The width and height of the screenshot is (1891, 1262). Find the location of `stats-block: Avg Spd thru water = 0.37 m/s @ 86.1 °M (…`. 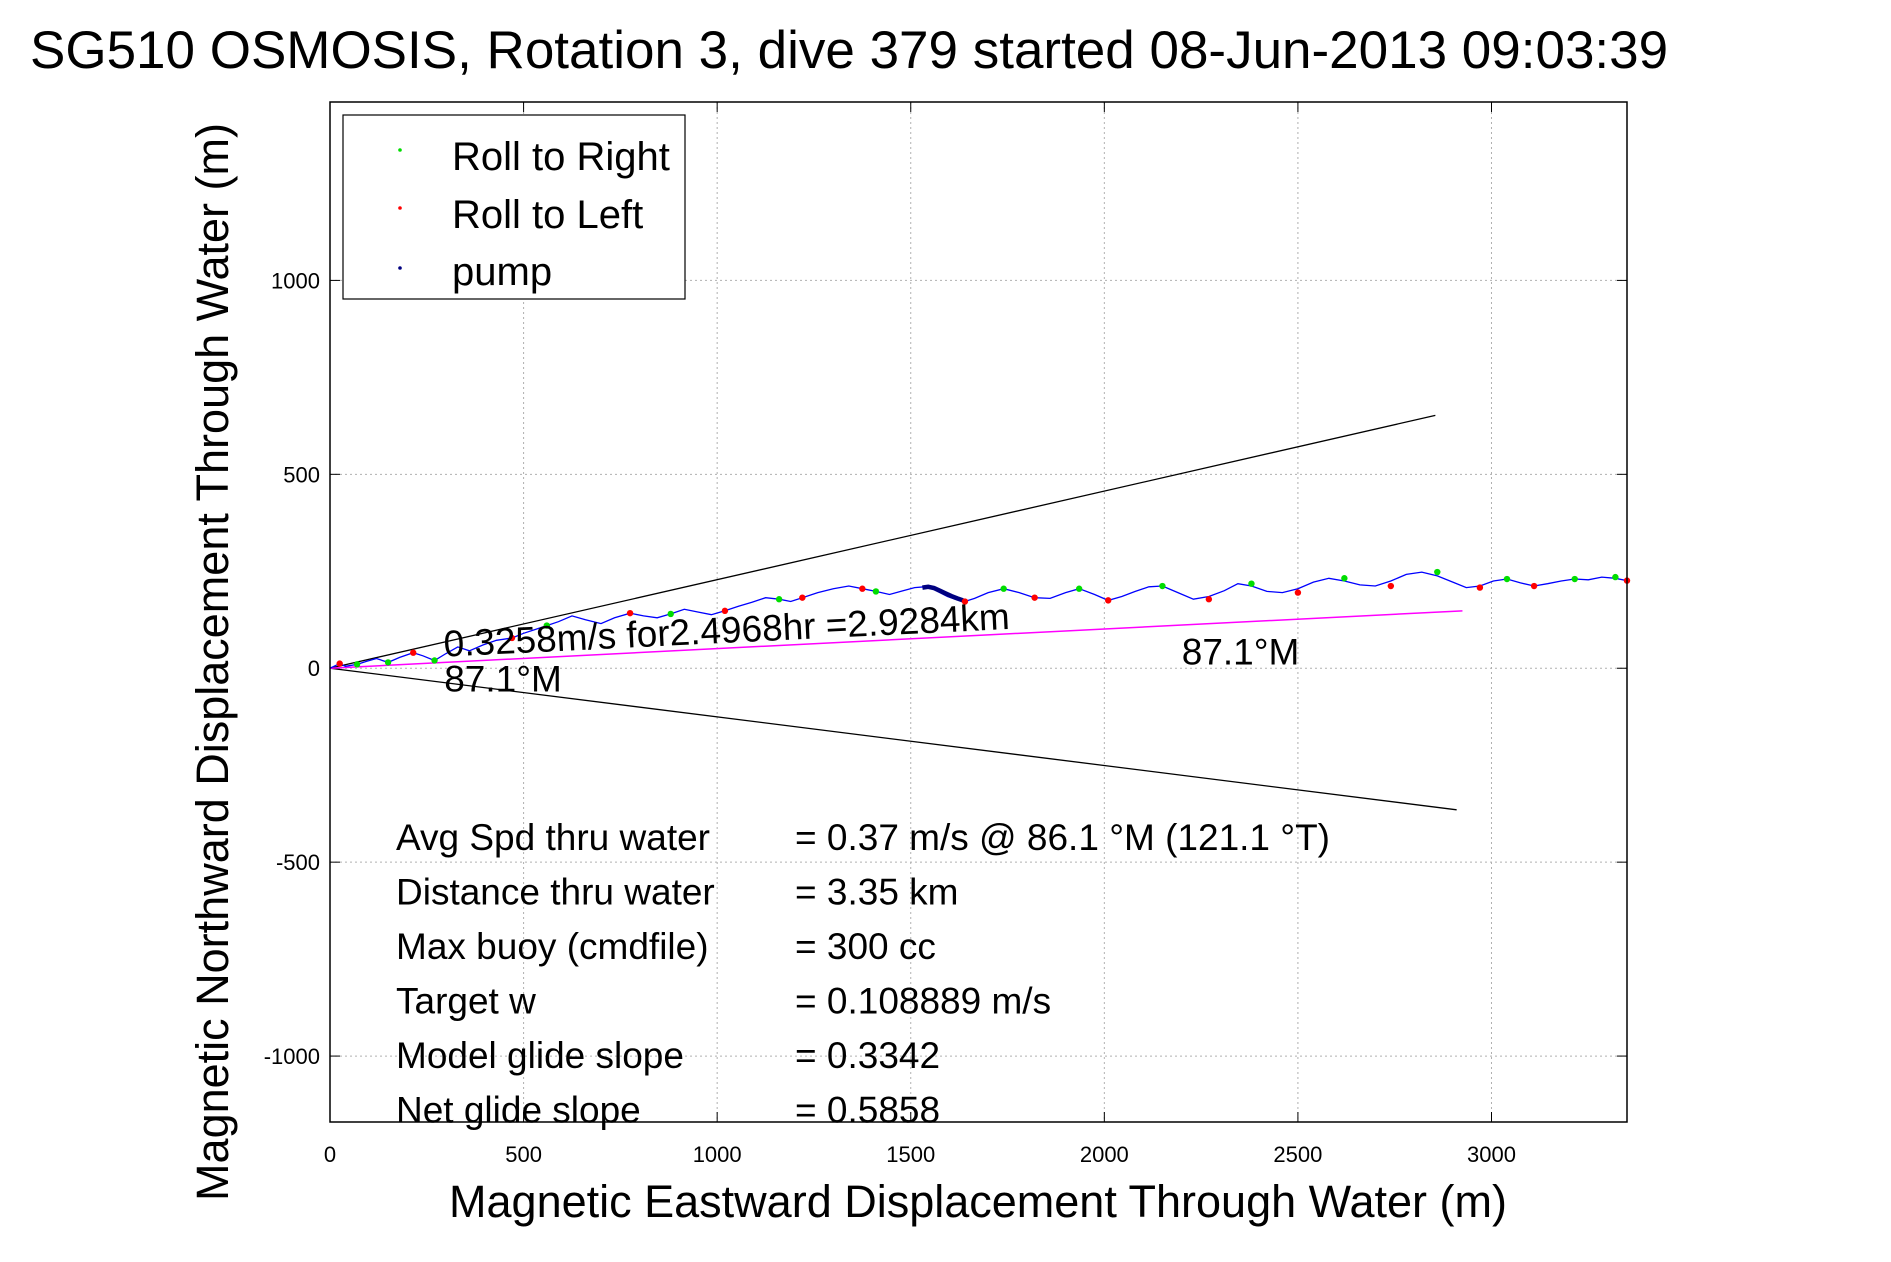

stats-block: Avg Spd thru water = 0.37 m/s @ 86.1 °M (… is located at coordinates (863, 974).